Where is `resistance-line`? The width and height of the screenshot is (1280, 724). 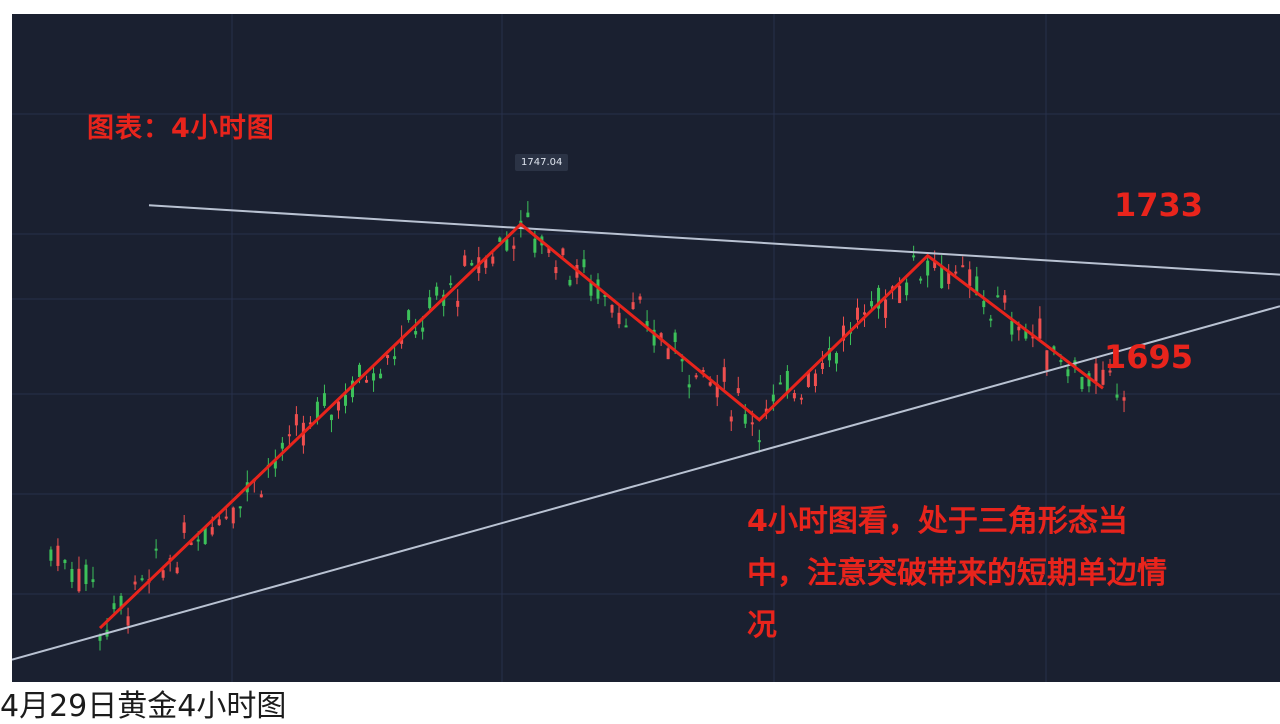
resistance-line is located at coordinates (714, 240).